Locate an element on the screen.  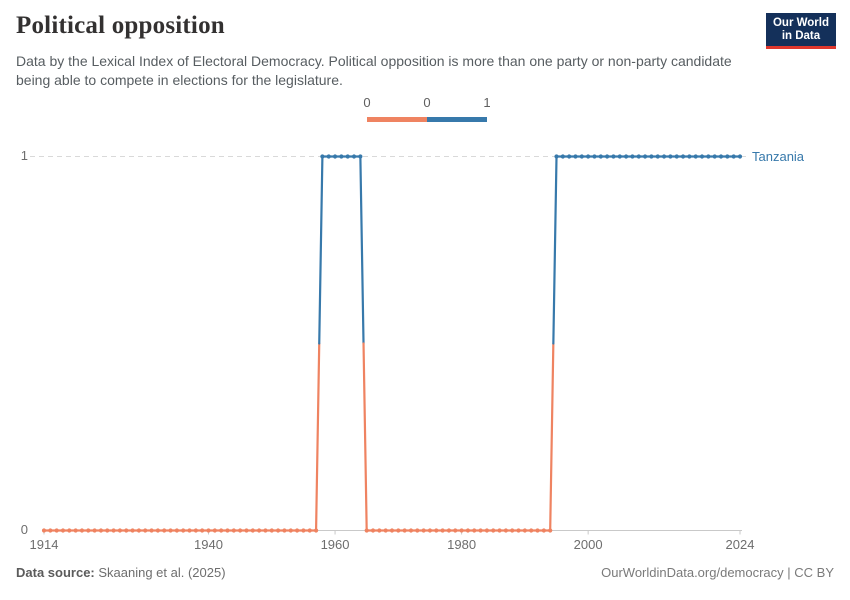
data-source-value: Skaaning et al. (2025) is located at coordinates (160, 572).